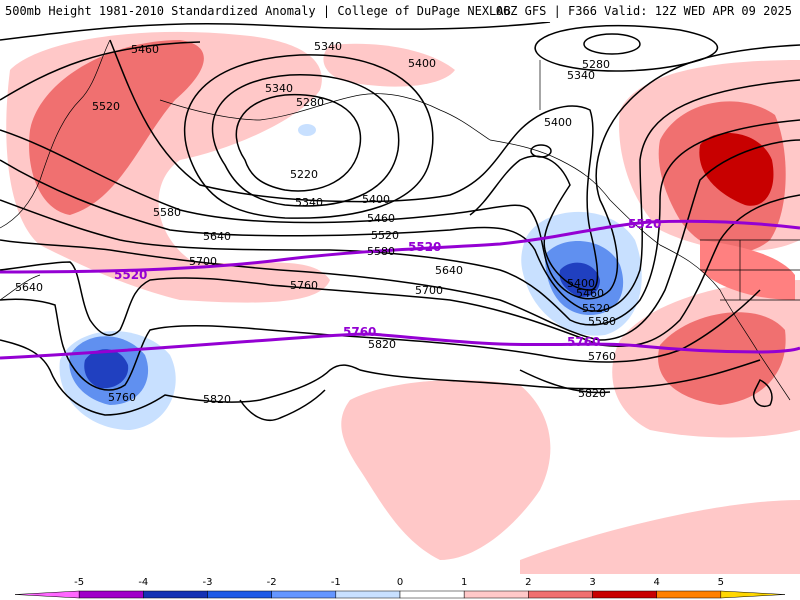  I want to click on colorbar-tick-label: 4, so click(656, 582).